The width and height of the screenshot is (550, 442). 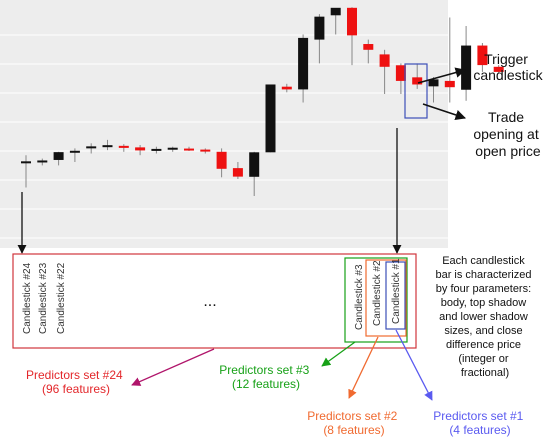 What do you see at coordinates (377, 293) in the screenshot?
I see `candle-label-2: Candlestick #2` at bounding box center [377, 293].